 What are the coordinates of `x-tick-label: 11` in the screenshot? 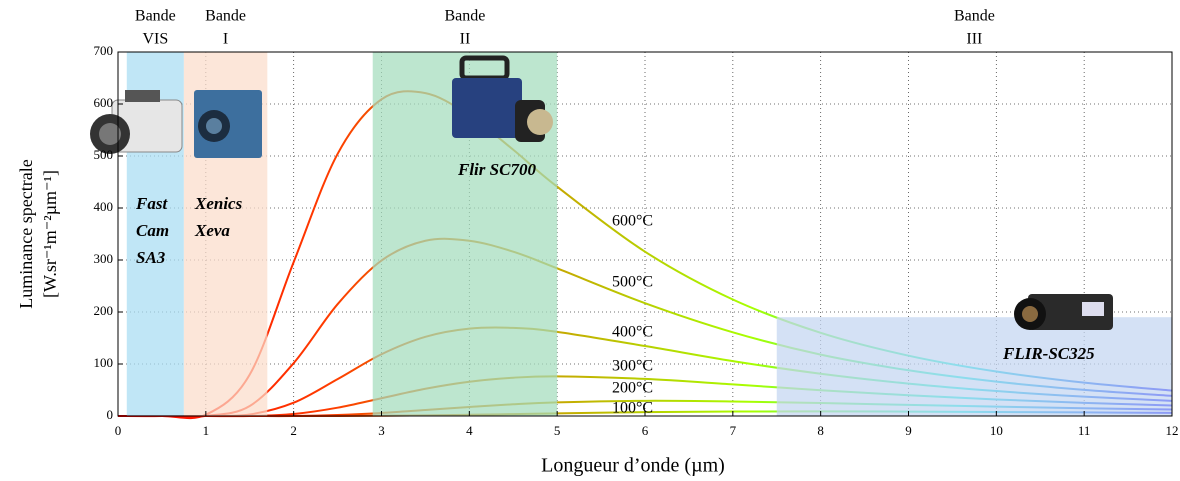 It's located at (1084, 430).